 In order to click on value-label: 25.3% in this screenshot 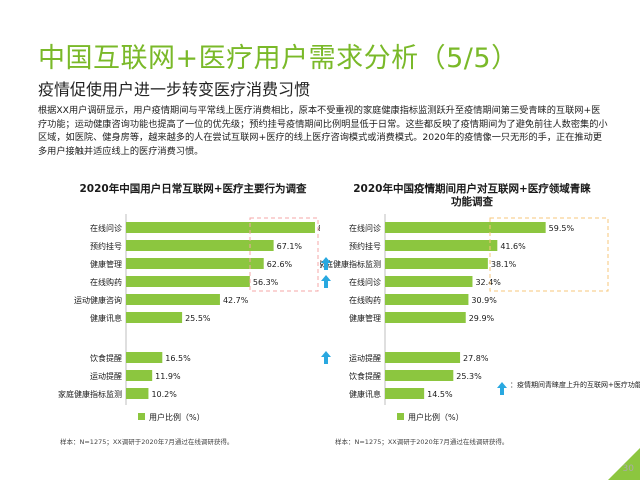, I will do `click(469, 376)`.